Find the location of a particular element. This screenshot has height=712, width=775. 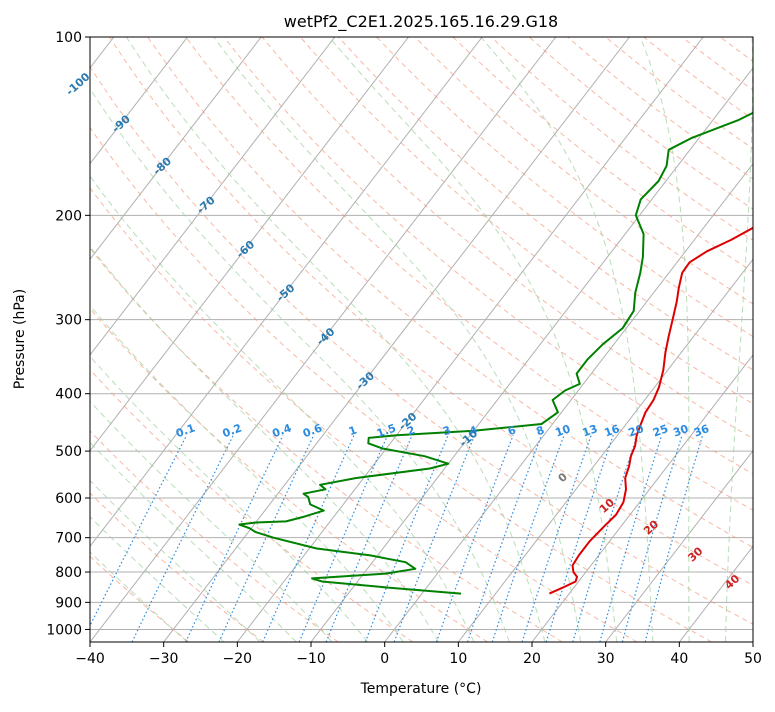

x-tick-label: 20 is located at coordinates (532, 659).